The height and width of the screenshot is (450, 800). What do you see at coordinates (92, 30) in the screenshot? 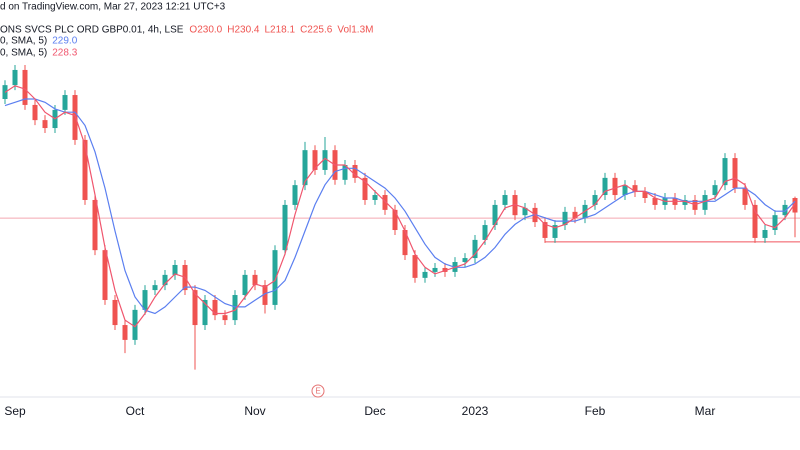
I see `header-symbol: ONS SVCS PLC ORD GBP0.01, 4h, LSE` at bounding box center [92, 30].